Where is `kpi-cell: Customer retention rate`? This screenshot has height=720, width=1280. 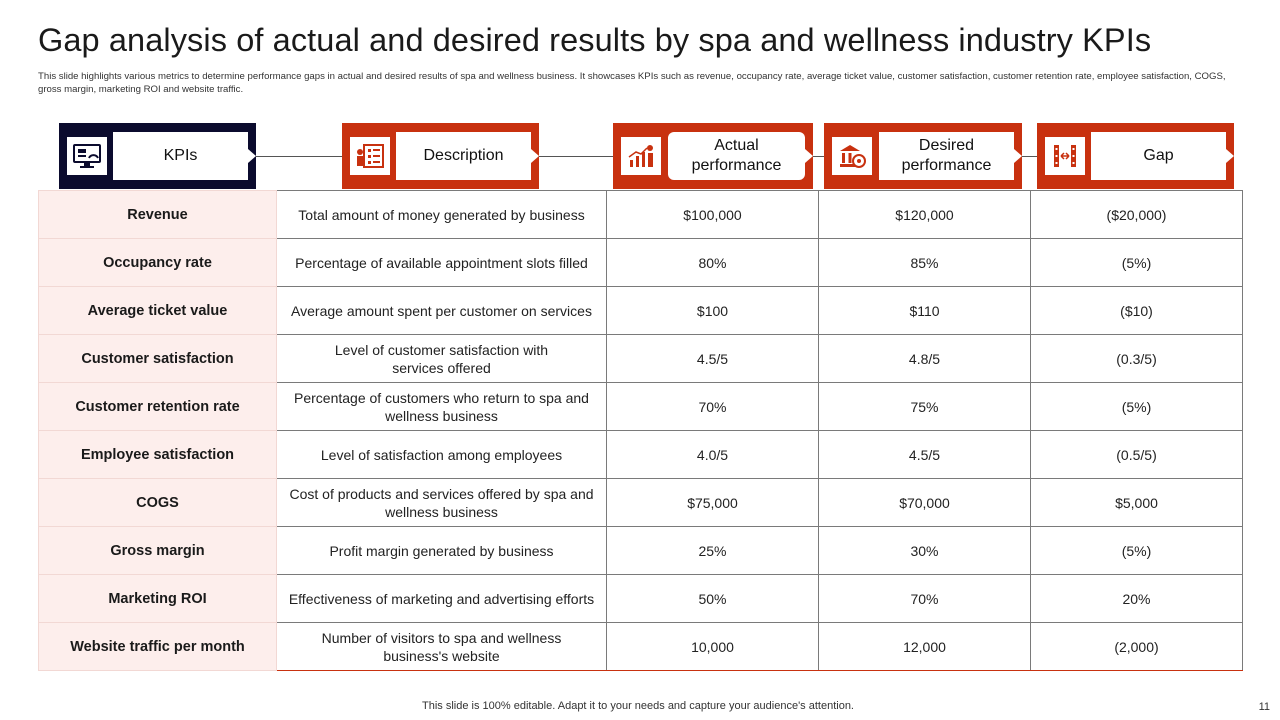
kpi-cell: Customer retention rate is located at coordinates (157, 406).